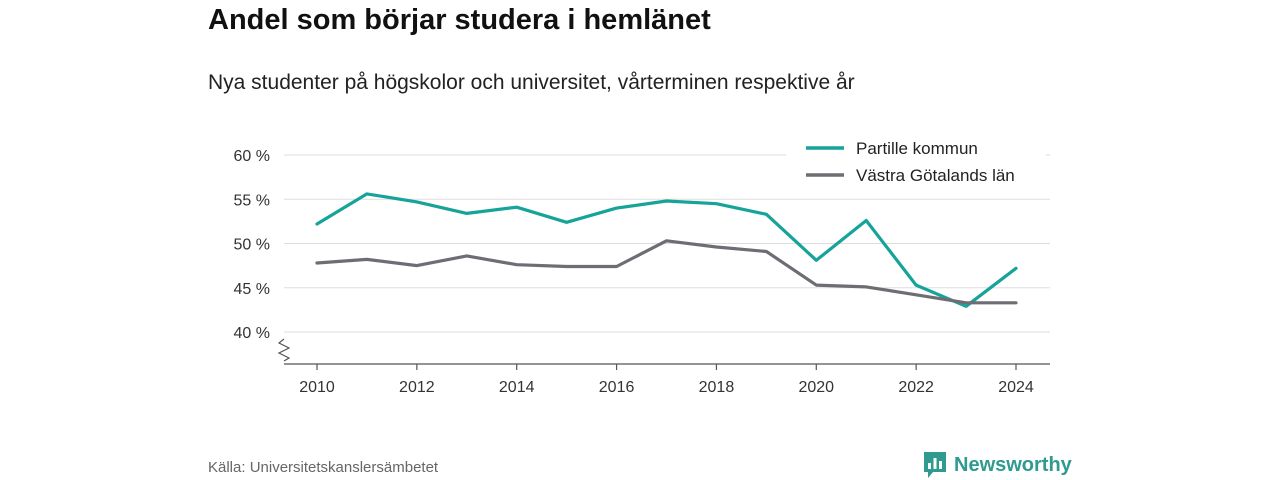 The width and height of the screenshot is (1280, 480). What do you see at coordinates (459, 20) in the screenshot?
I see `chart-title: Andel som börjar studera i hemlänet` at bounding box center [459, 20].